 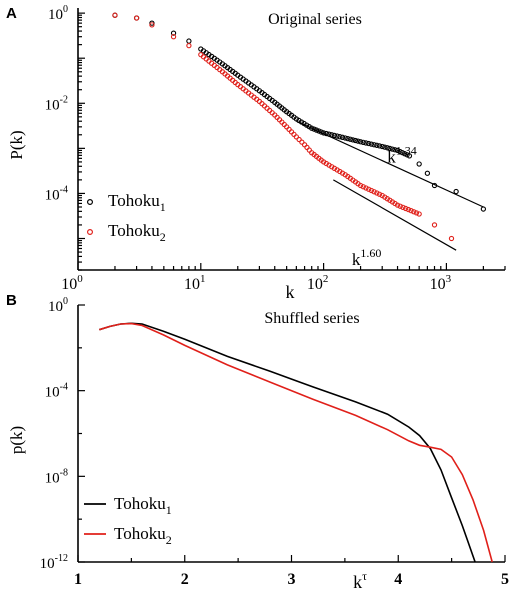 I want to click on panel-b-y-axis-label: p(k), so click(x=16, y=440).